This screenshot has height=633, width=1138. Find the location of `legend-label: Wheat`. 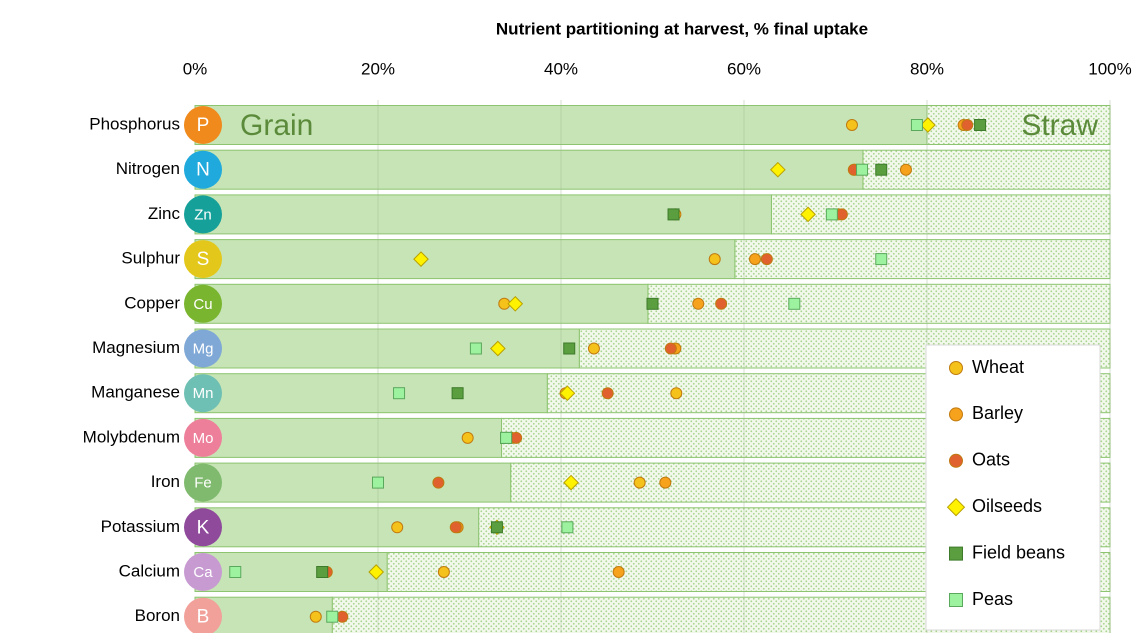

legend-label: Wheat is located at coordinates (998, 367).